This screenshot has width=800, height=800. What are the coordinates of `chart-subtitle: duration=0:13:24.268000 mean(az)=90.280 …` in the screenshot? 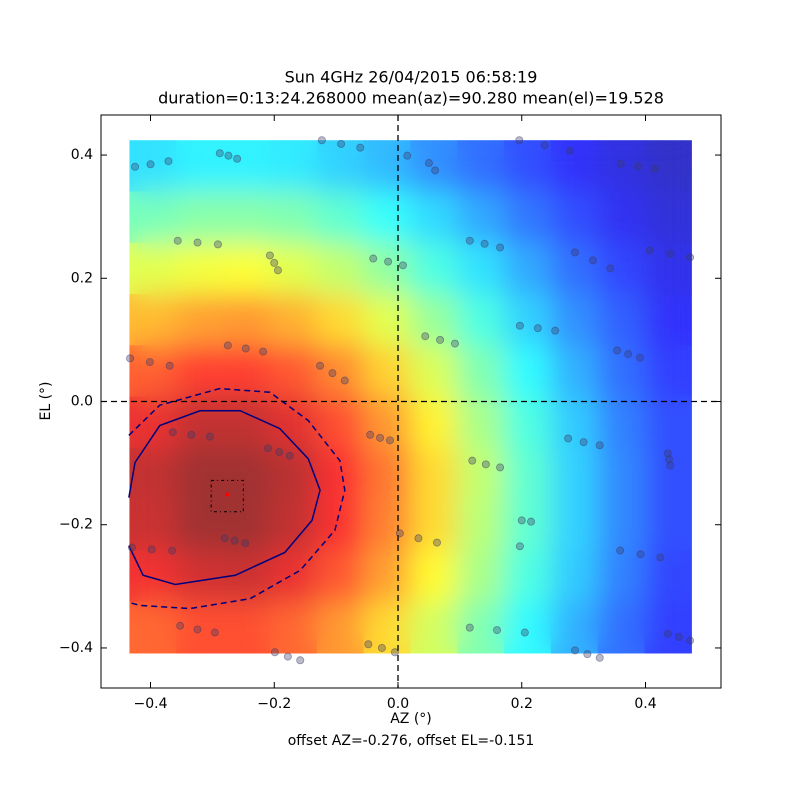 It's located at (411, 98).